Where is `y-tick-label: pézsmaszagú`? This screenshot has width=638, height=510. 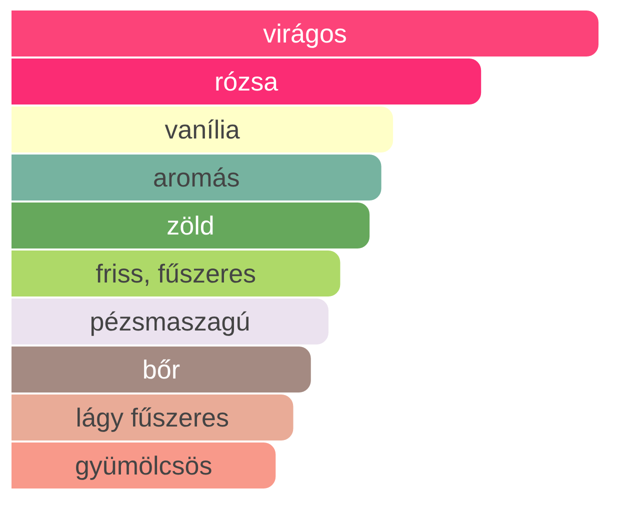
y-tick-label: pézsmaszagú is located at coordinates (170, 321).